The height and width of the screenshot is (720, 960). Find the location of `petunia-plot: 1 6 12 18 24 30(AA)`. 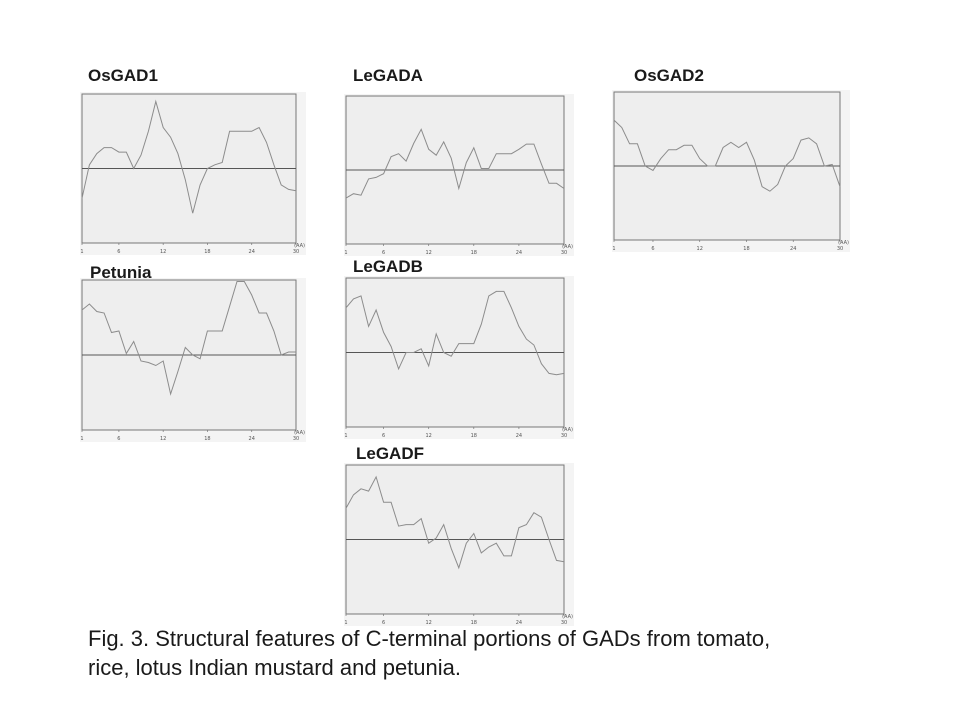

petunia-plot: 1 6 12 18 24 30(AA) is located at coordinates (193, 360).